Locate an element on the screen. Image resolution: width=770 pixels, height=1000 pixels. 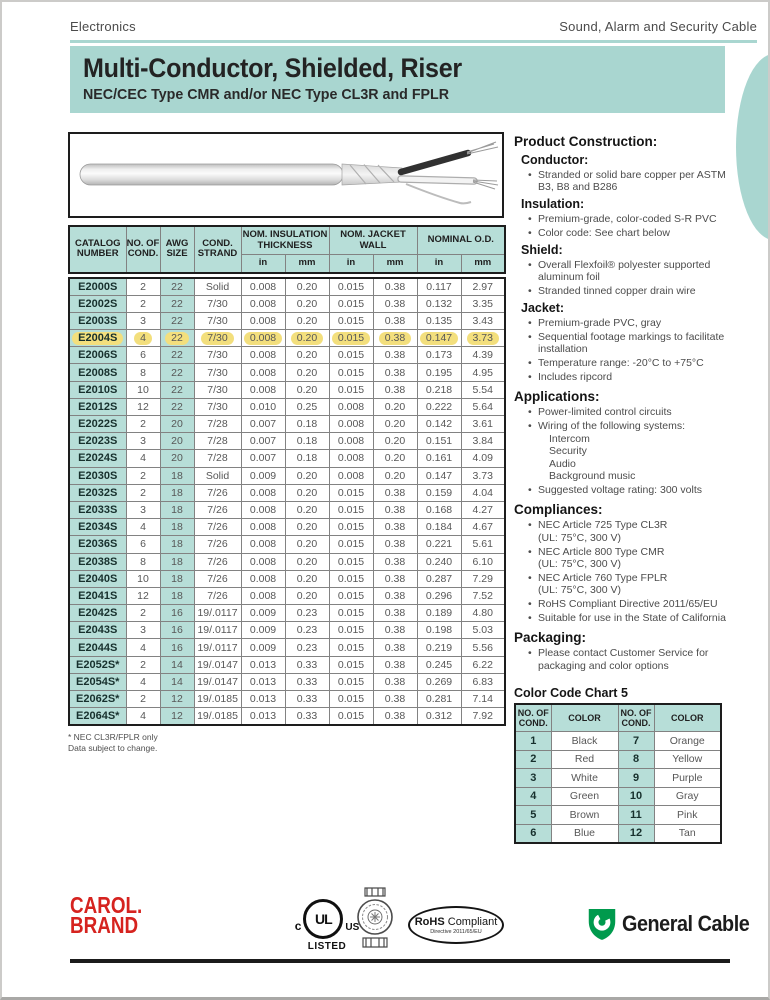
catalog-number-cell: E2034S is located at coordinates (97, 527).